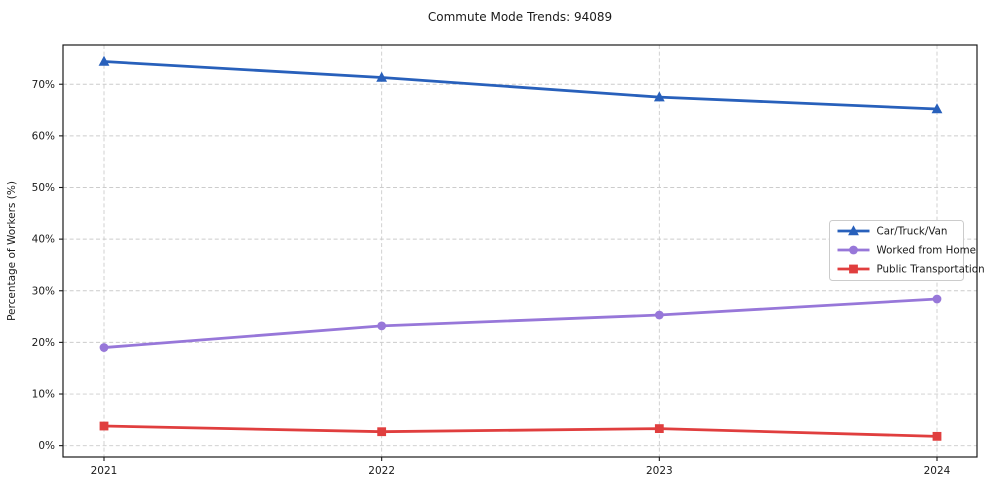 Image resolution: width=990 pixels, height=490 pixels. I want to click on y-tick-label: 20%, so click(43, 343).